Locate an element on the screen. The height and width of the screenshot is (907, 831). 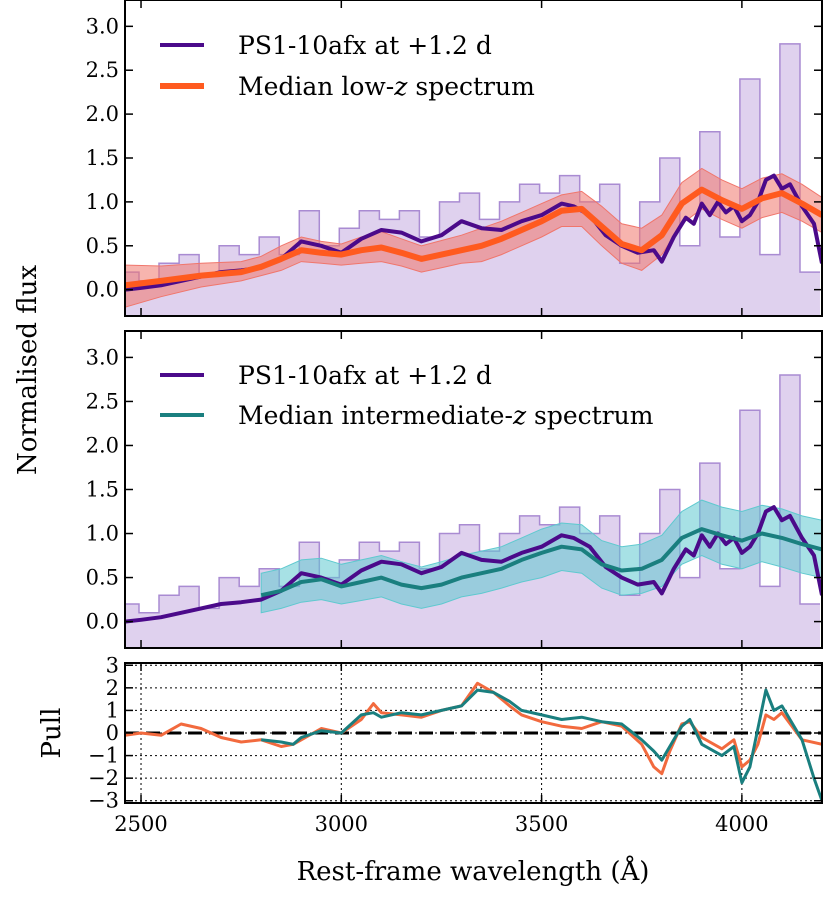
pull-line-intermediate-z is located at coordinates (541, 745).